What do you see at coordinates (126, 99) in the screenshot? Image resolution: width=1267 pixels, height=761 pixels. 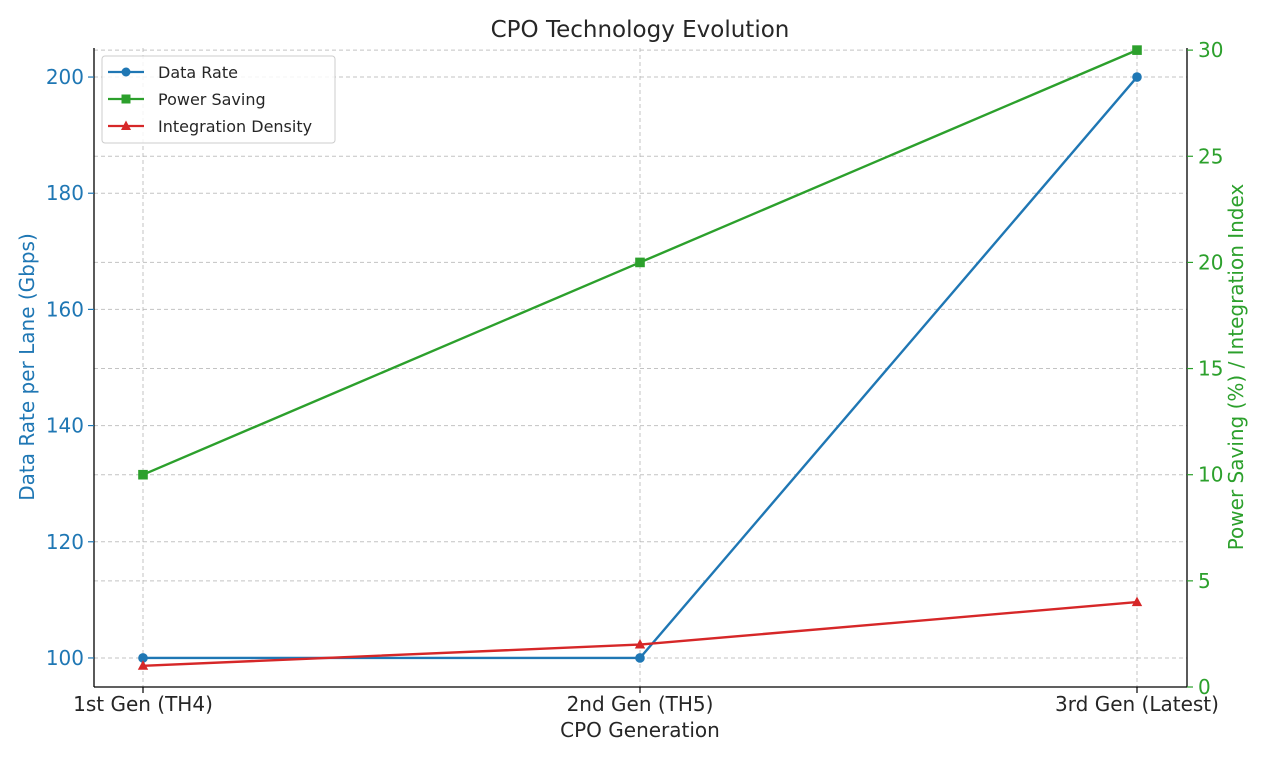 I see `square-marker-icon` at bounding box center [126, 99].